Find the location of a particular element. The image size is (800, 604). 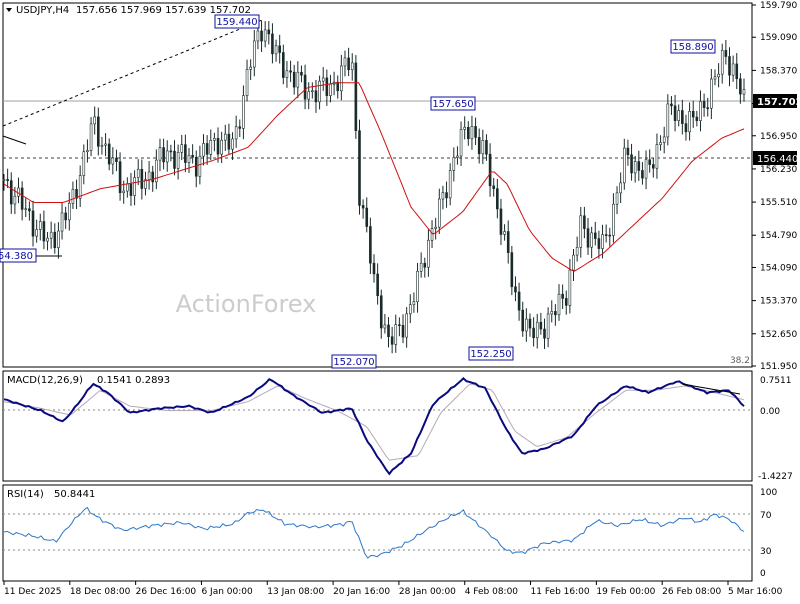

trend-line-small is located at coordinates (14, 140).